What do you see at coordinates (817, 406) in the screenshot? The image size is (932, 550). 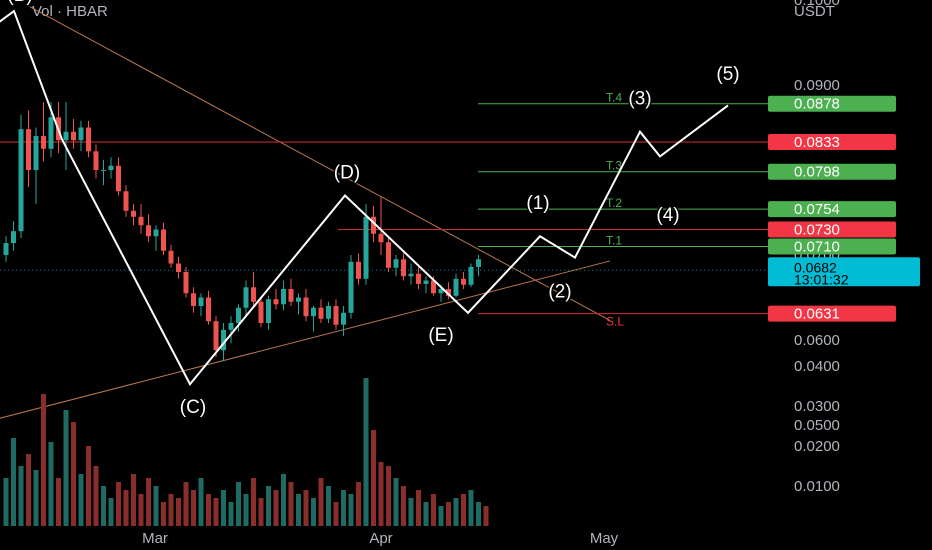 I see `price-axis-tick: 0.0300` at bounding box center [817, 406].